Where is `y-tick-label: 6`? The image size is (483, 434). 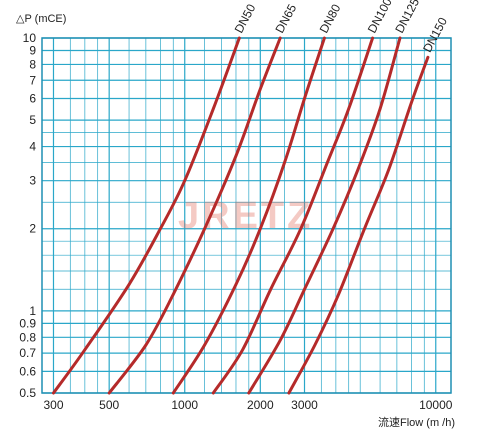
y-tick-label: 6 is located at coordinates (32, 99).